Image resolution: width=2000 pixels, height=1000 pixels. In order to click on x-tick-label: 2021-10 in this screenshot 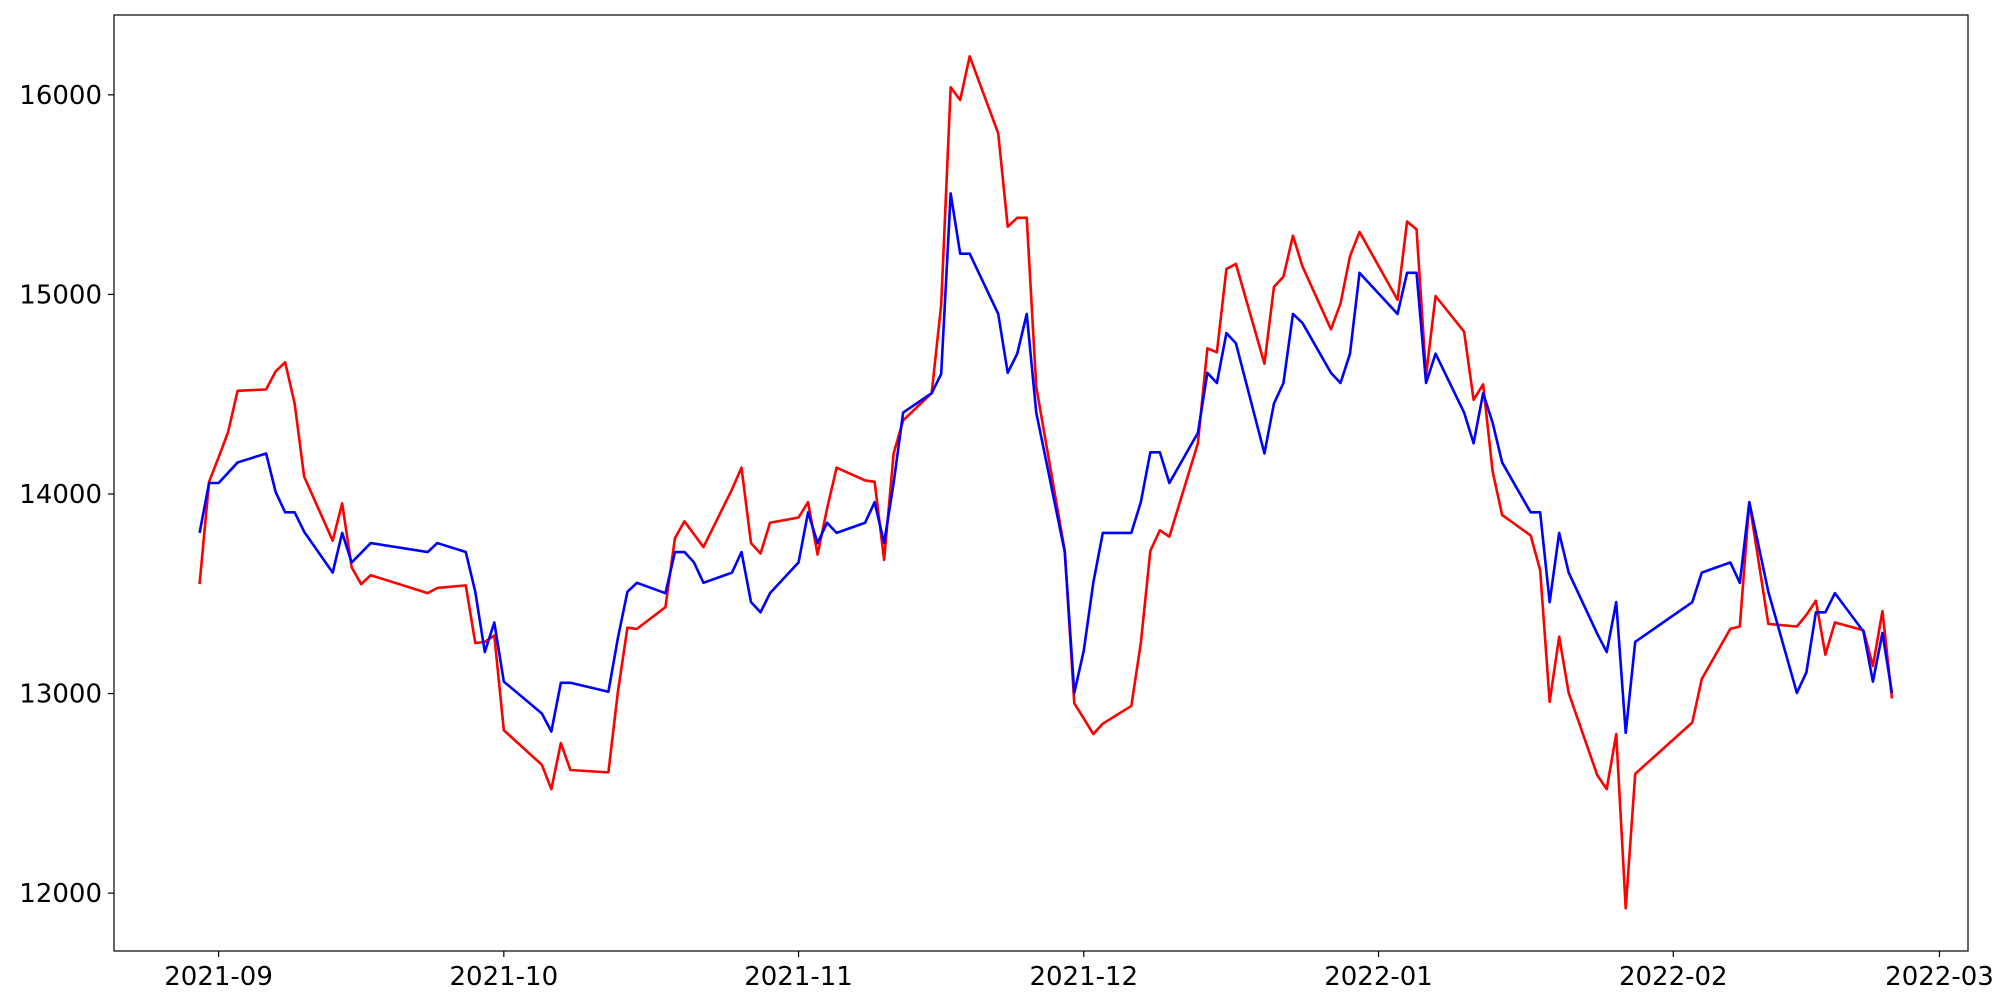, I will do `click(503, 977)`.